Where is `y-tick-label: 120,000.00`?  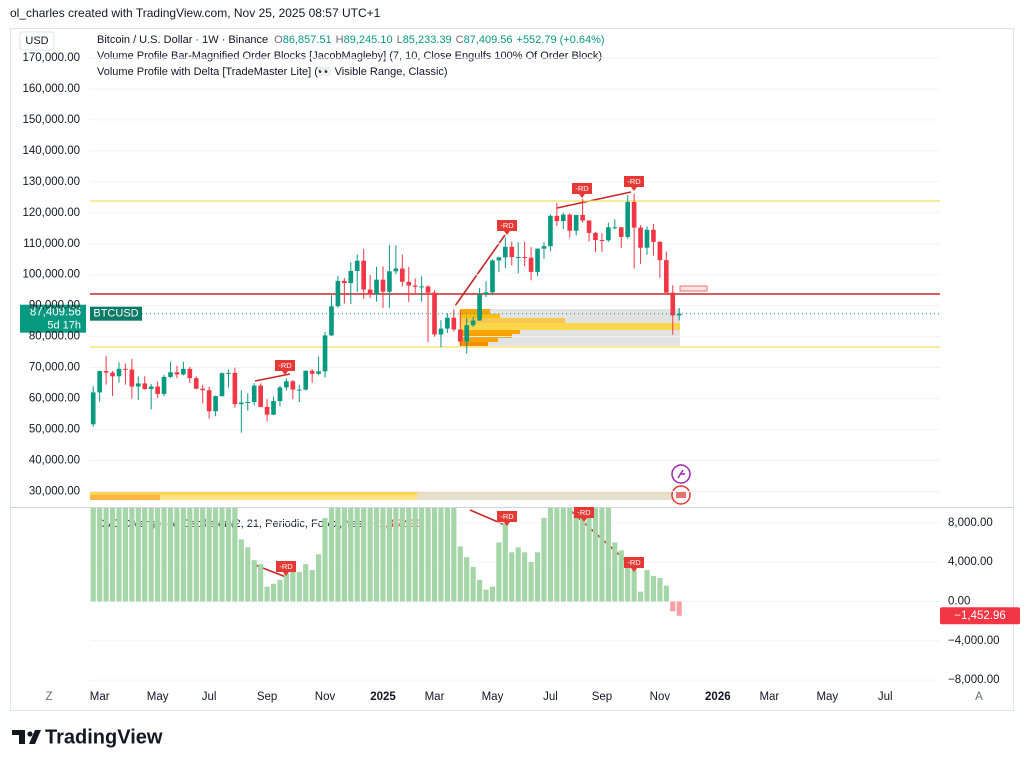
y-tick-label: 120,000.00 is located at coordinates (51, 213).